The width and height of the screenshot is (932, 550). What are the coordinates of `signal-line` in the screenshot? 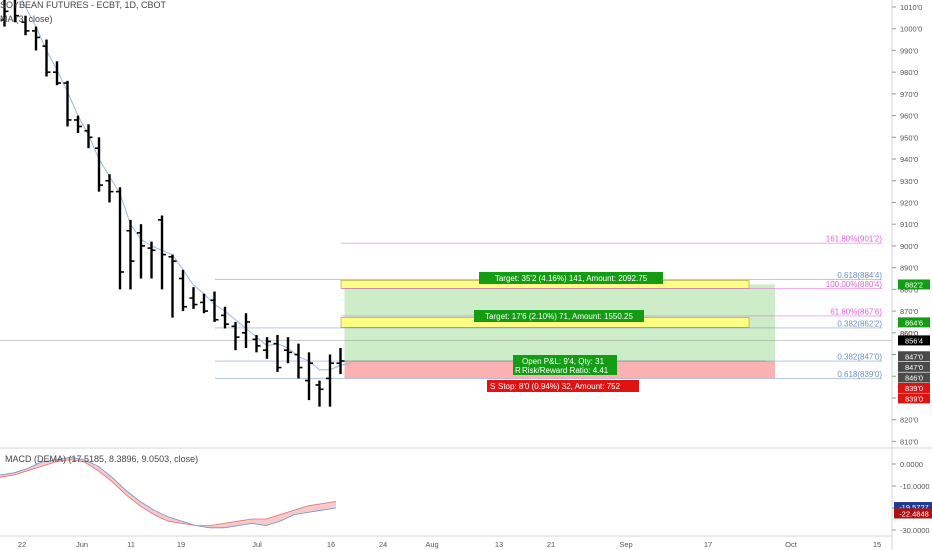 It's located at (168, 492).